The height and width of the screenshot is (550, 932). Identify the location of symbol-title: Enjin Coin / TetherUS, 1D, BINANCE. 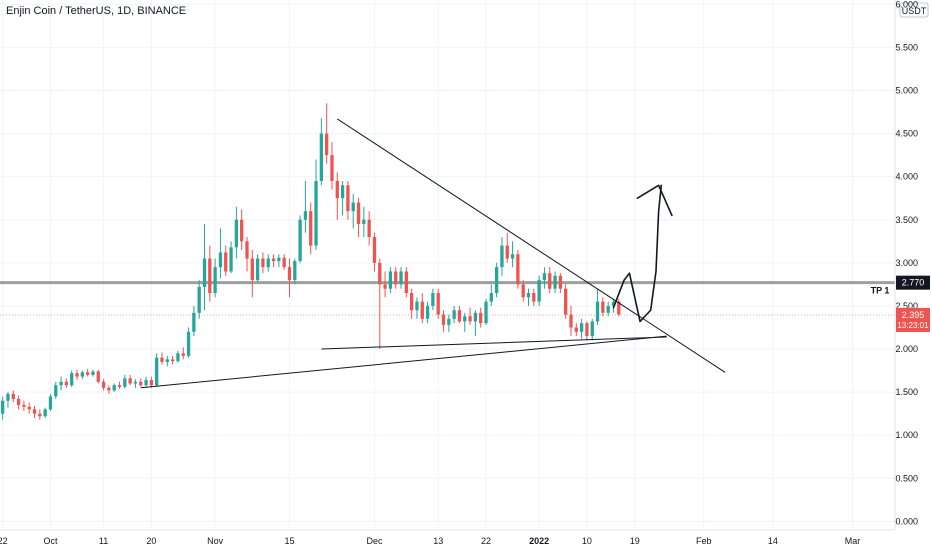
(96, 11).